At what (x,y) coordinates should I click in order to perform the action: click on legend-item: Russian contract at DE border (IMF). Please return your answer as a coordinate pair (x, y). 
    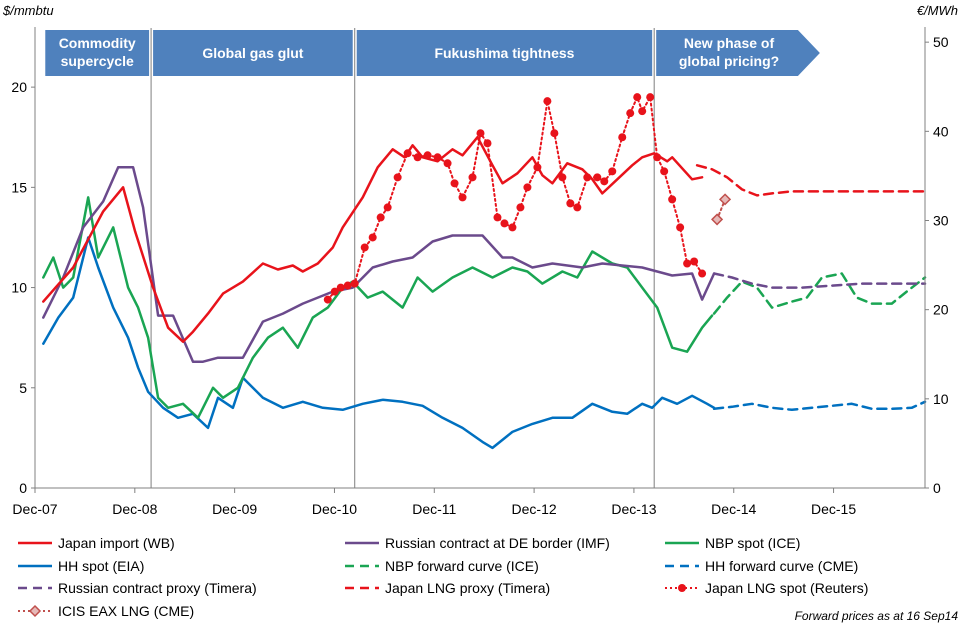
    Looking at the image, I should click on (477, 543).